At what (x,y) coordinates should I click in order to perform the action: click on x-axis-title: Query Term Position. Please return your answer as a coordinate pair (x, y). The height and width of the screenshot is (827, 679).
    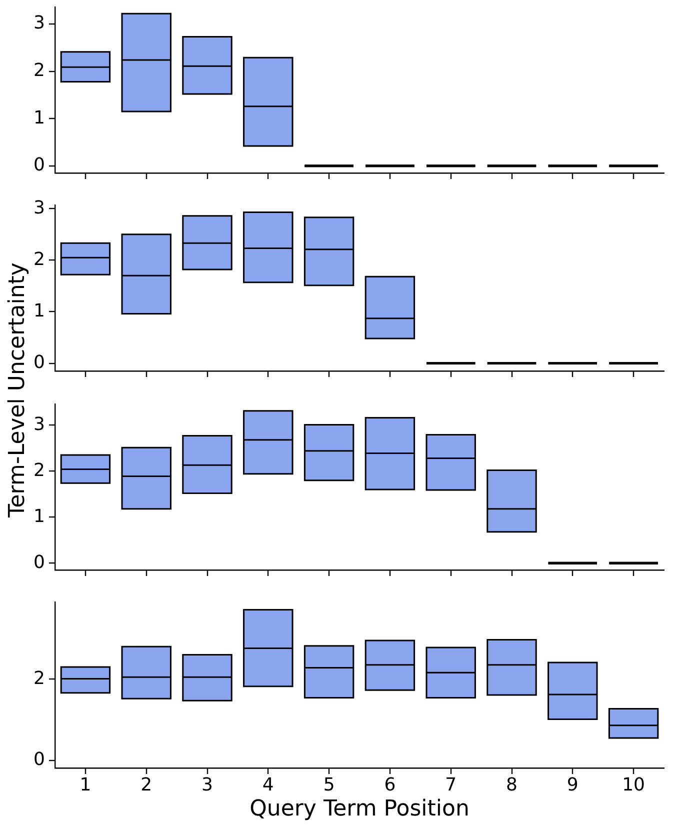
    Looking at the image, I should click on (360, 809).